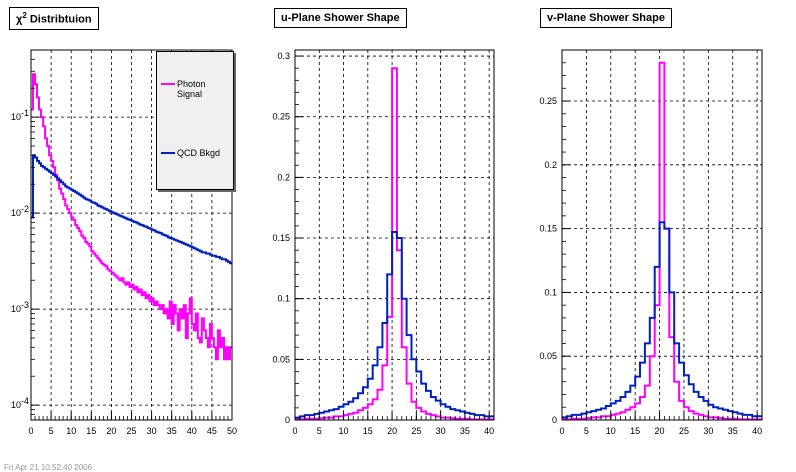  I want to click on legend-label-background: QCD Bkgd, so click(199, 153).